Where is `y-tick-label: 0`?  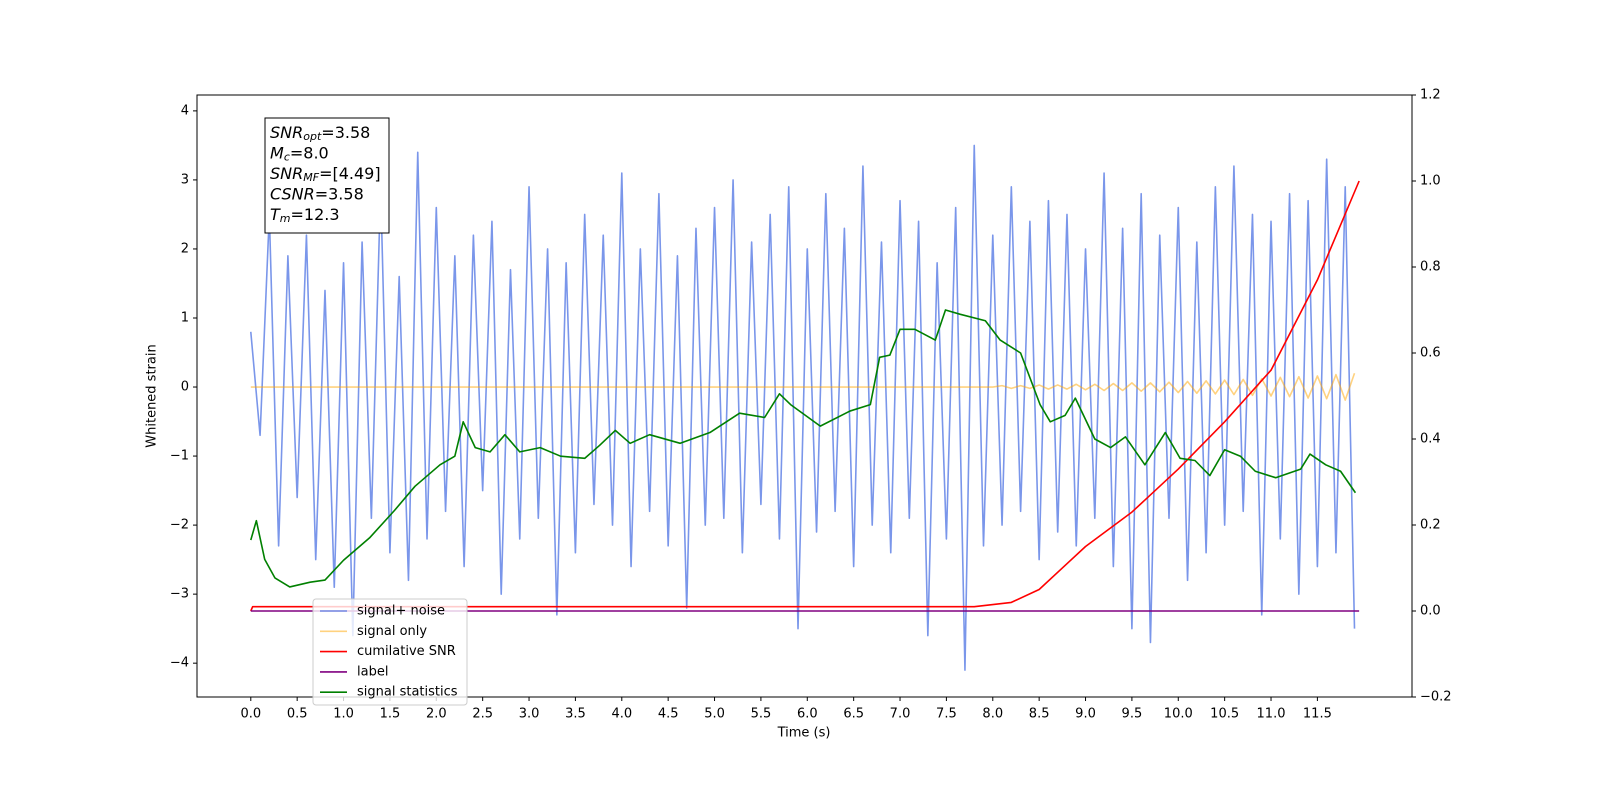 y-tick-label: 0 is located at coordinates (185, 387).